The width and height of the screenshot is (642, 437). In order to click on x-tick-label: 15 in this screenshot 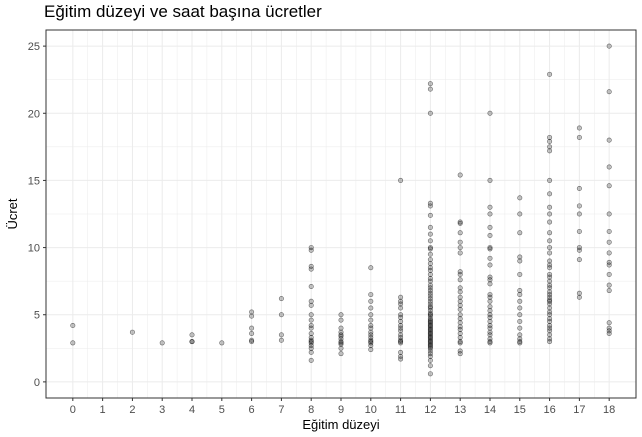, I will do `click(520, 410)`.